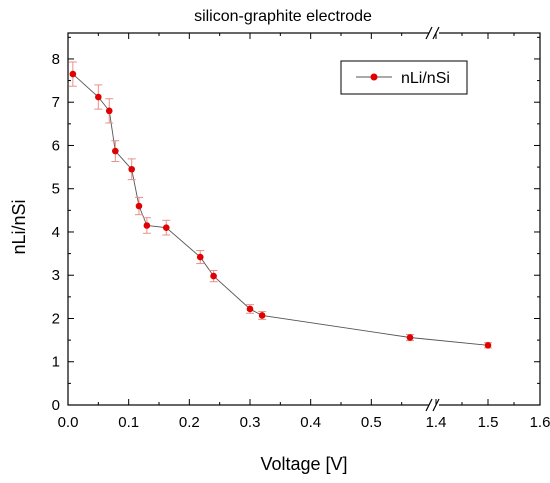  I want to click on x-tick-label: 0.1, so click(128, 422).